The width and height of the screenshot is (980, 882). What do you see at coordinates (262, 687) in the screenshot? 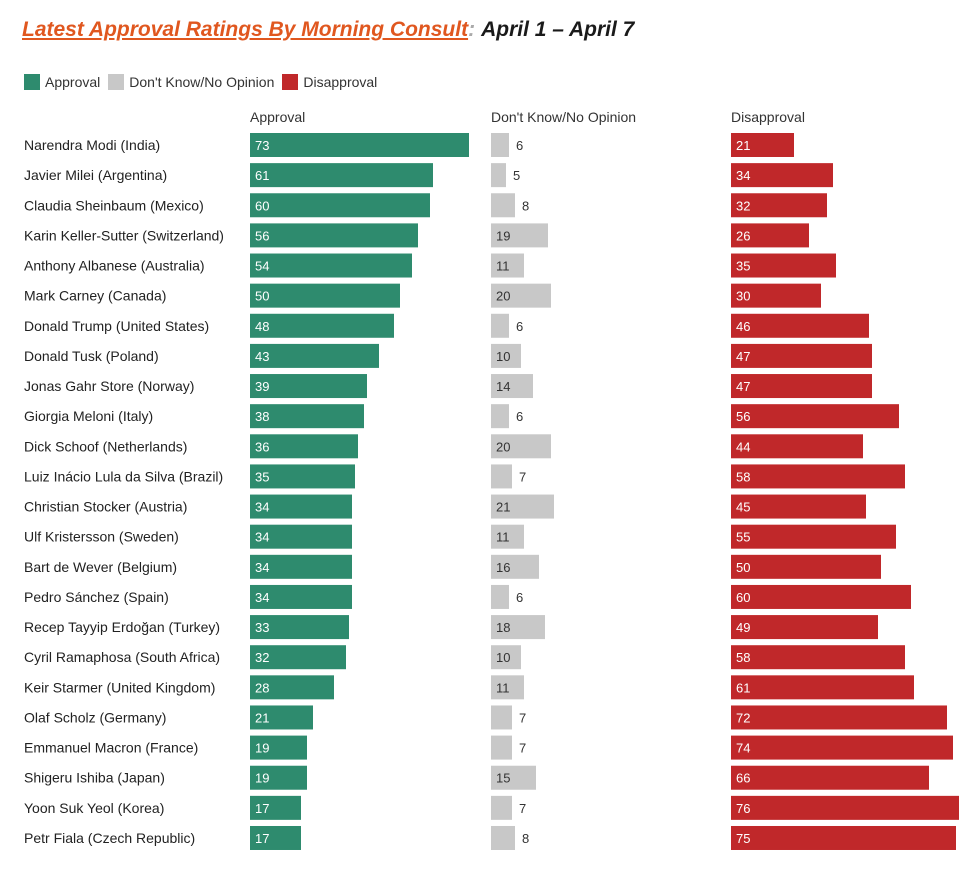
I see `value-label-approval: 28` at bounding box center [262, 687].